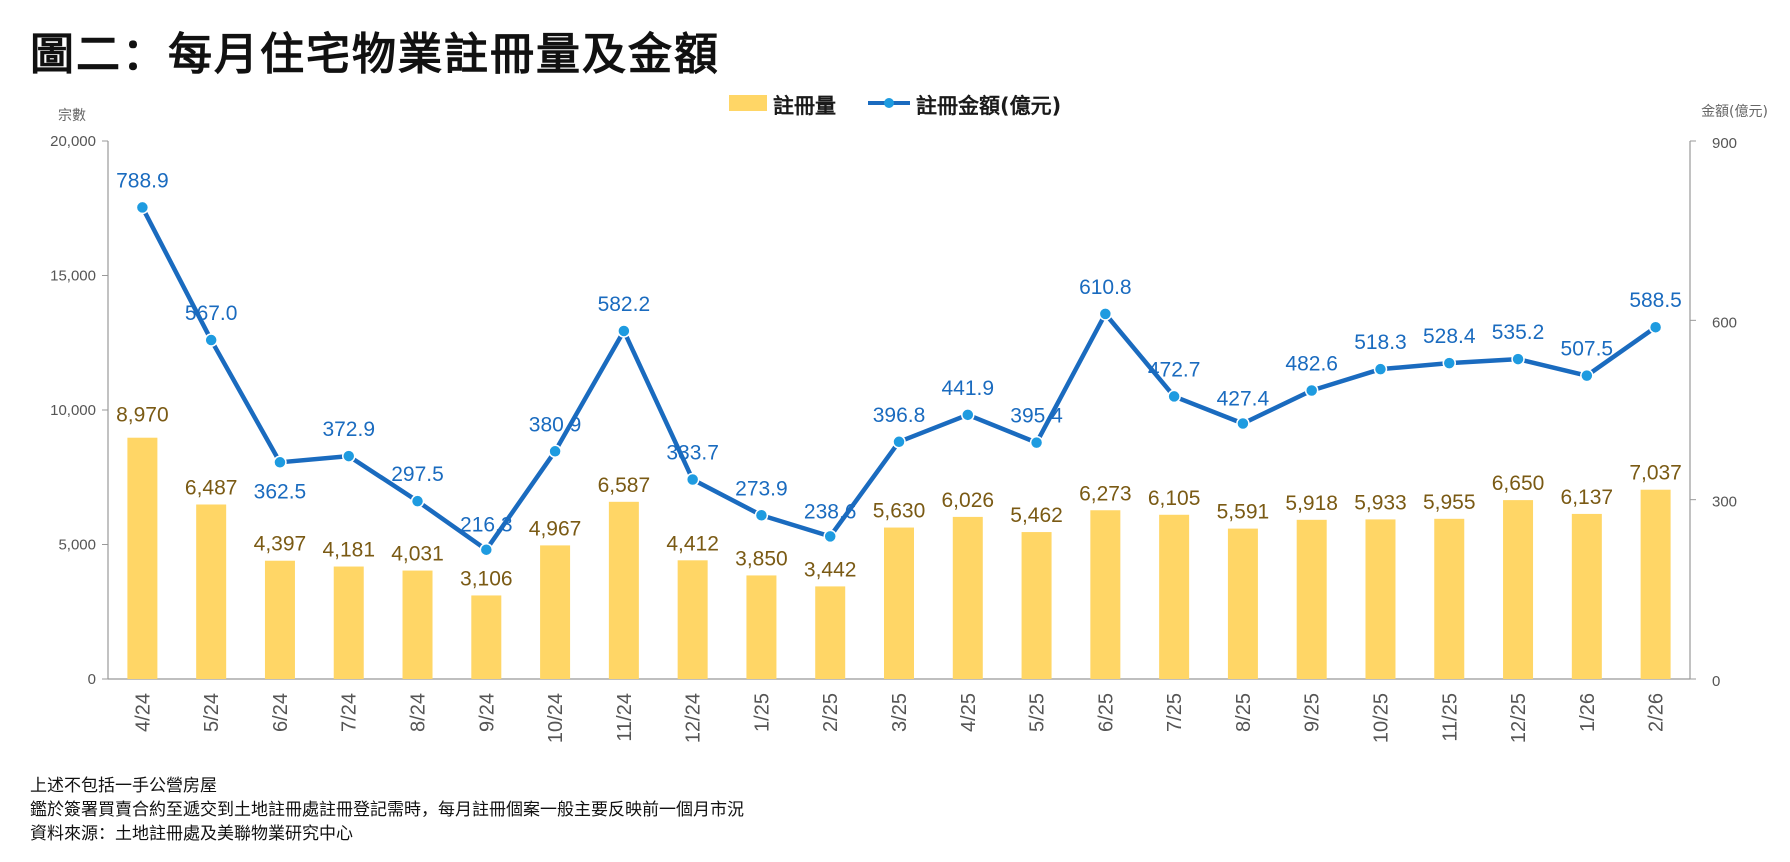  Describe the element at coordinates (92, 679) in the screenshot. I see `left-tick-label: 0` at that location.